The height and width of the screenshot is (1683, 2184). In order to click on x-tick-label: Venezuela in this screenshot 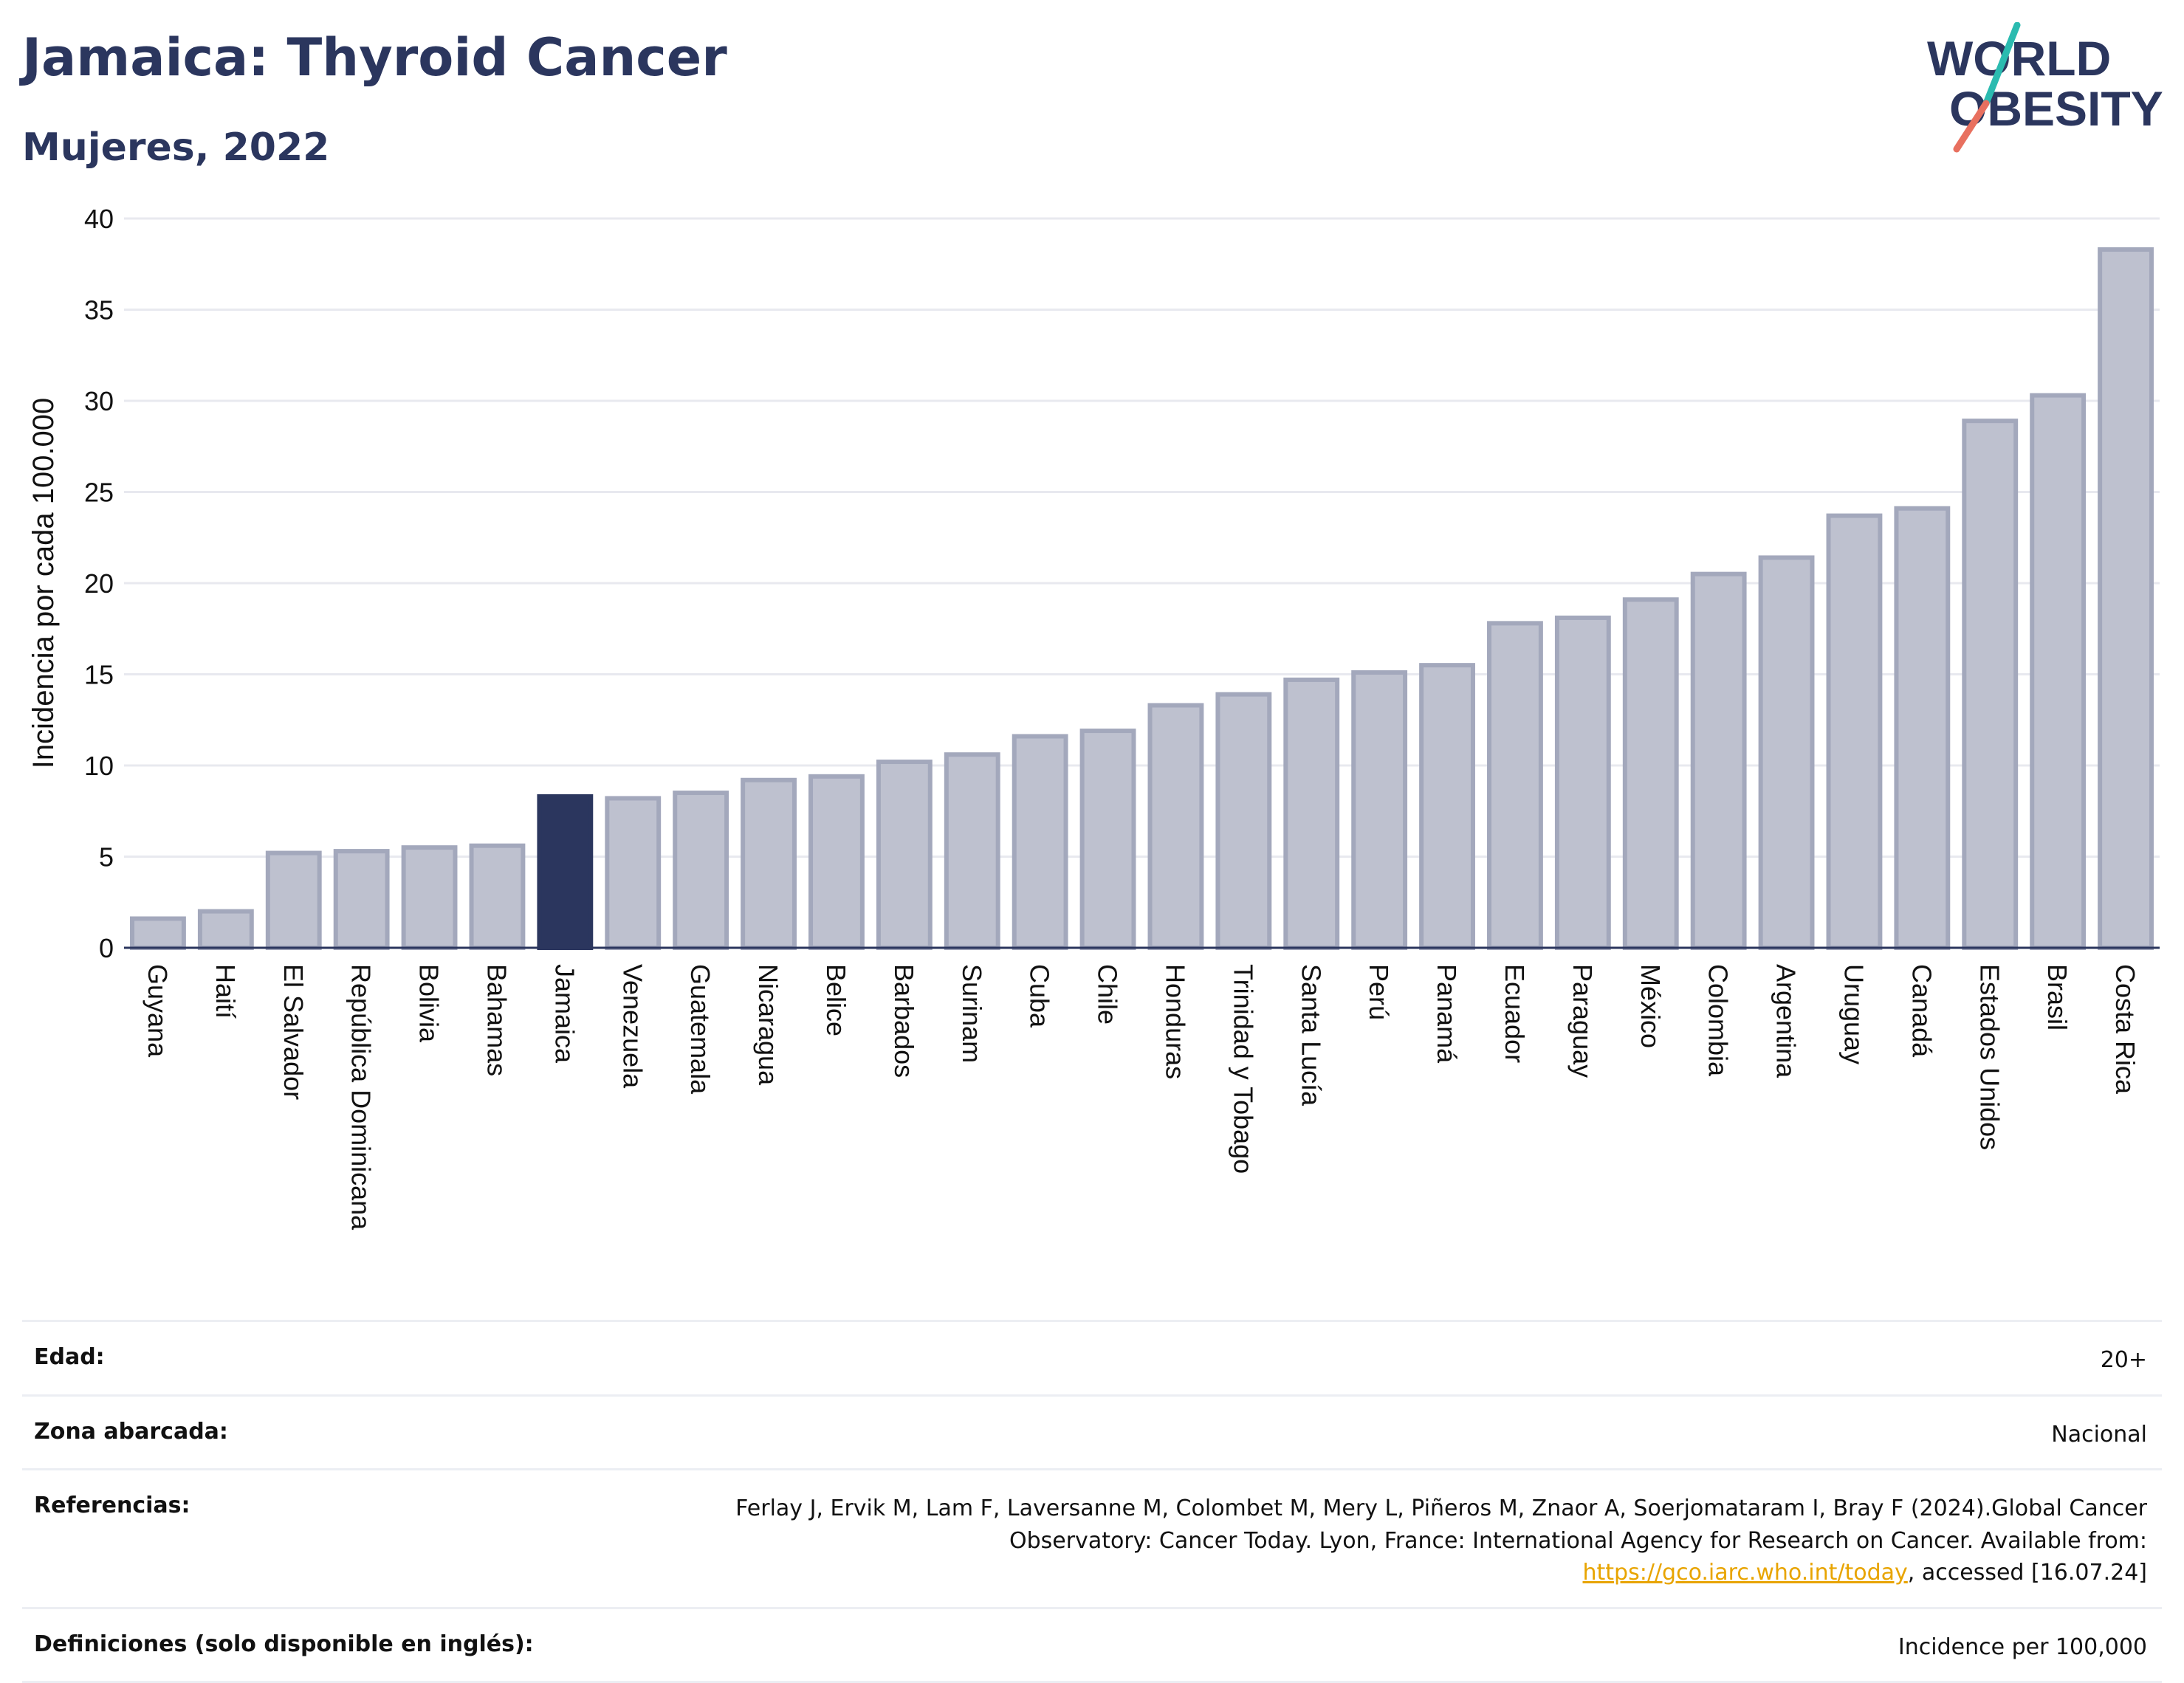, I will do `click(632, 1026)`.